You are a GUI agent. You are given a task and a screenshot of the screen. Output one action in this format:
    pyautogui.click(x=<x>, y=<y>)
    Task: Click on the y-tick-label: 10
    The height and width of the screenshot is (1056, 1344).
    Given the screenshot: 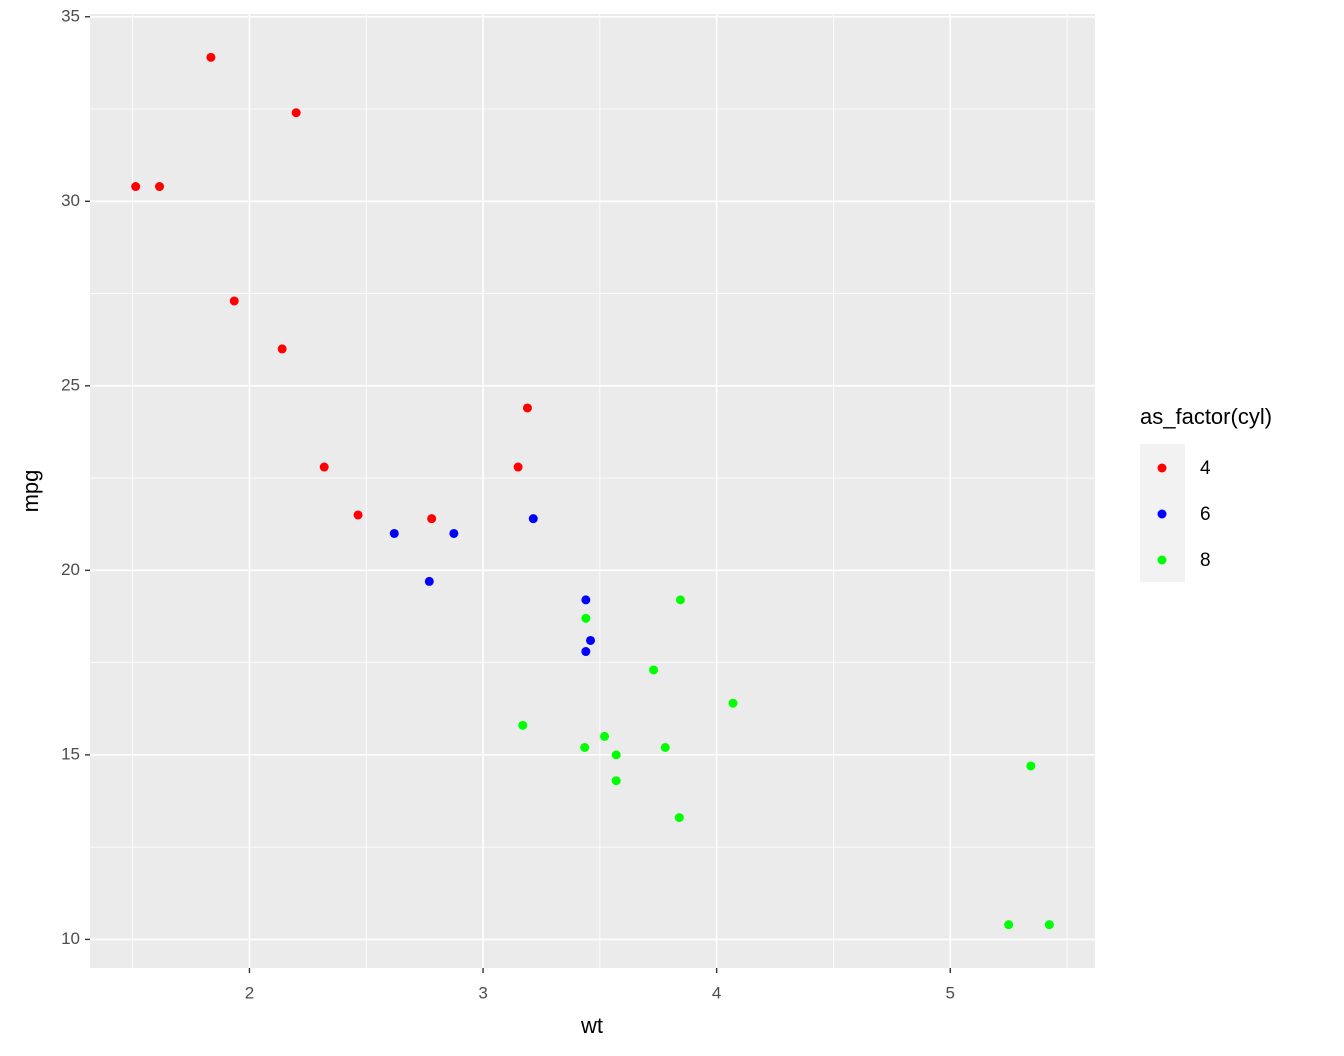 What is the action you would take?
    pyautogui.click(x=70, y=938)
    